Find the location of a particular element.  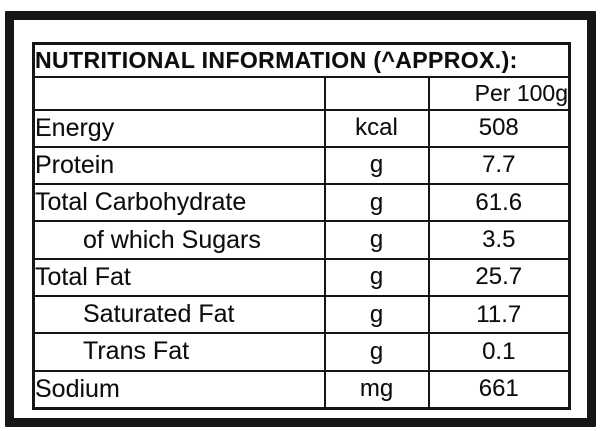

nutrient-value: 3.5 is located at coordinates (499, 240).